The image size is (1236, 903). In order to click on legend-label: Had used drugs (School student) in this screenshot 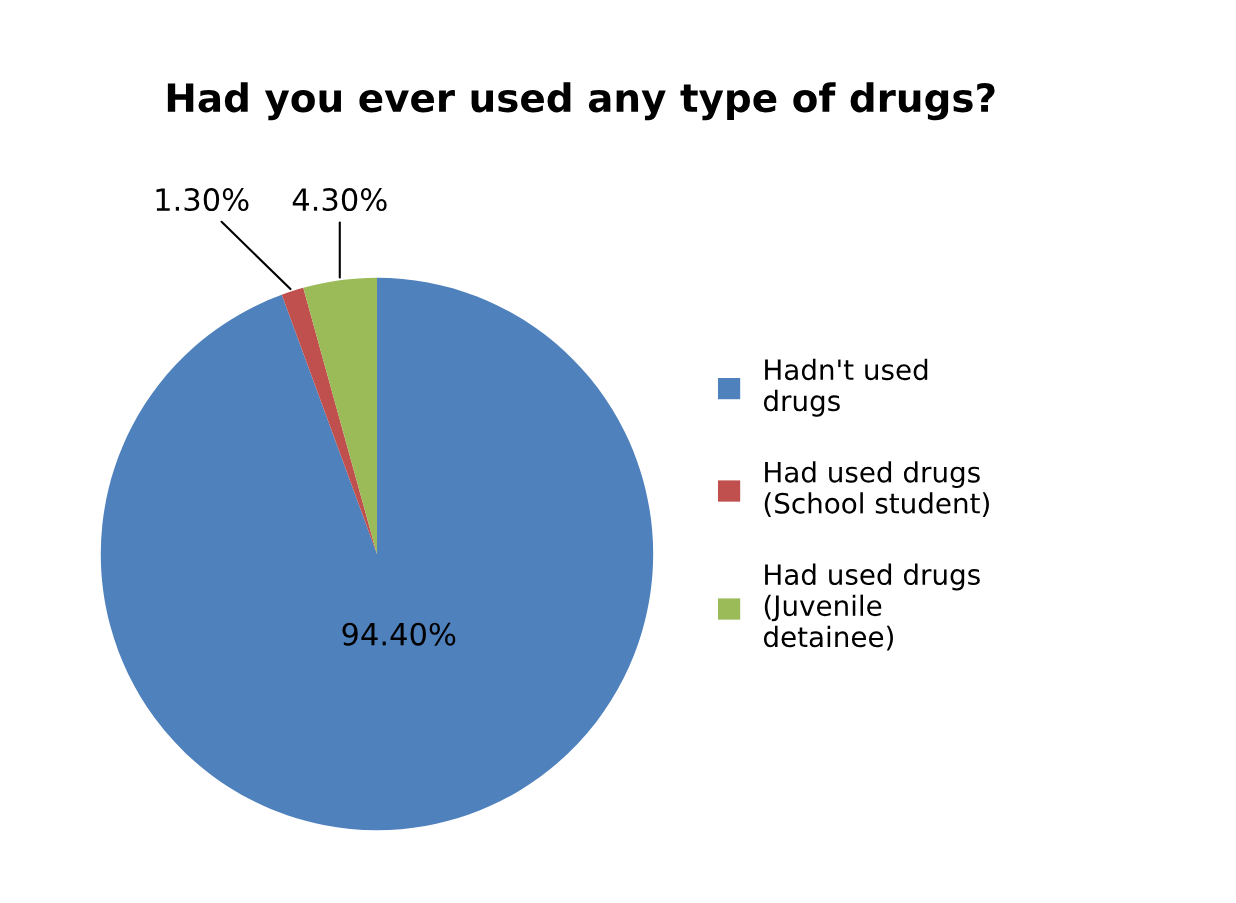, I will do `click(876, 489)`.